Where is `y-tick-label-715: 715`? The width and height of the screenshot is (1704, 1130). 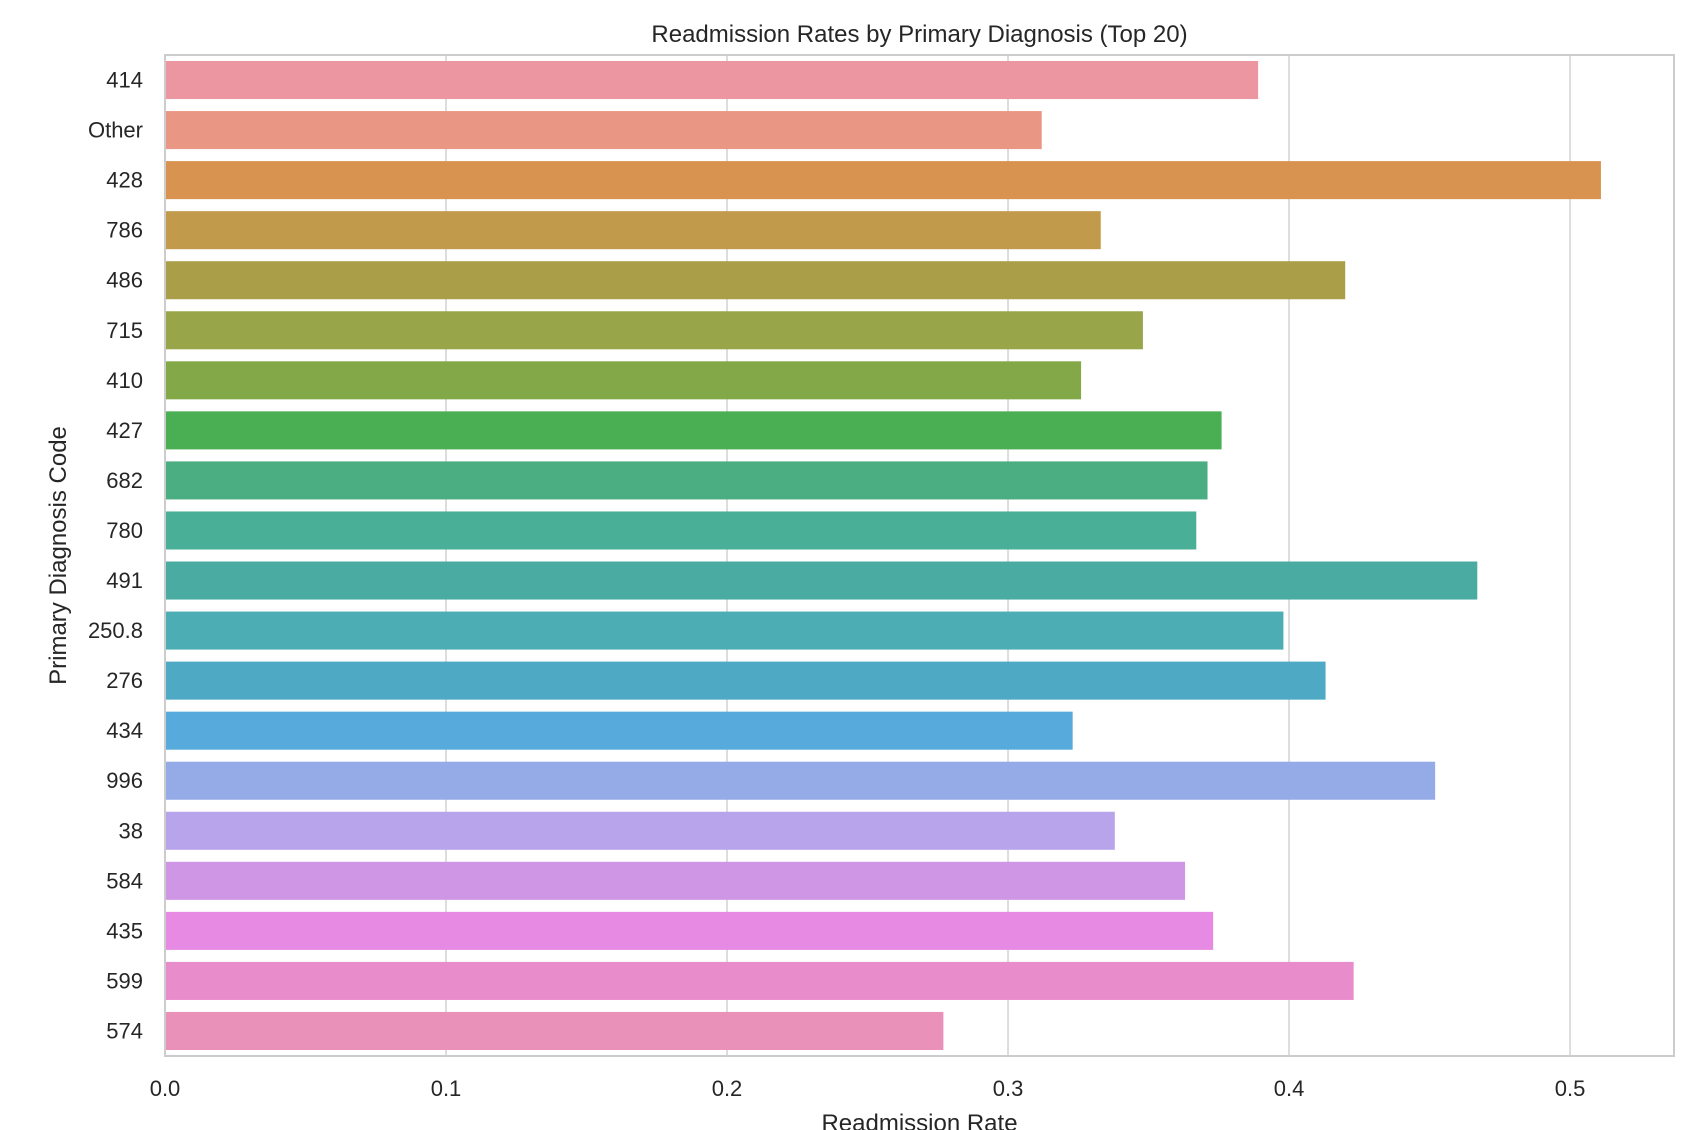 y-tick-label-715: 715 is located at coordinates (124, 330).